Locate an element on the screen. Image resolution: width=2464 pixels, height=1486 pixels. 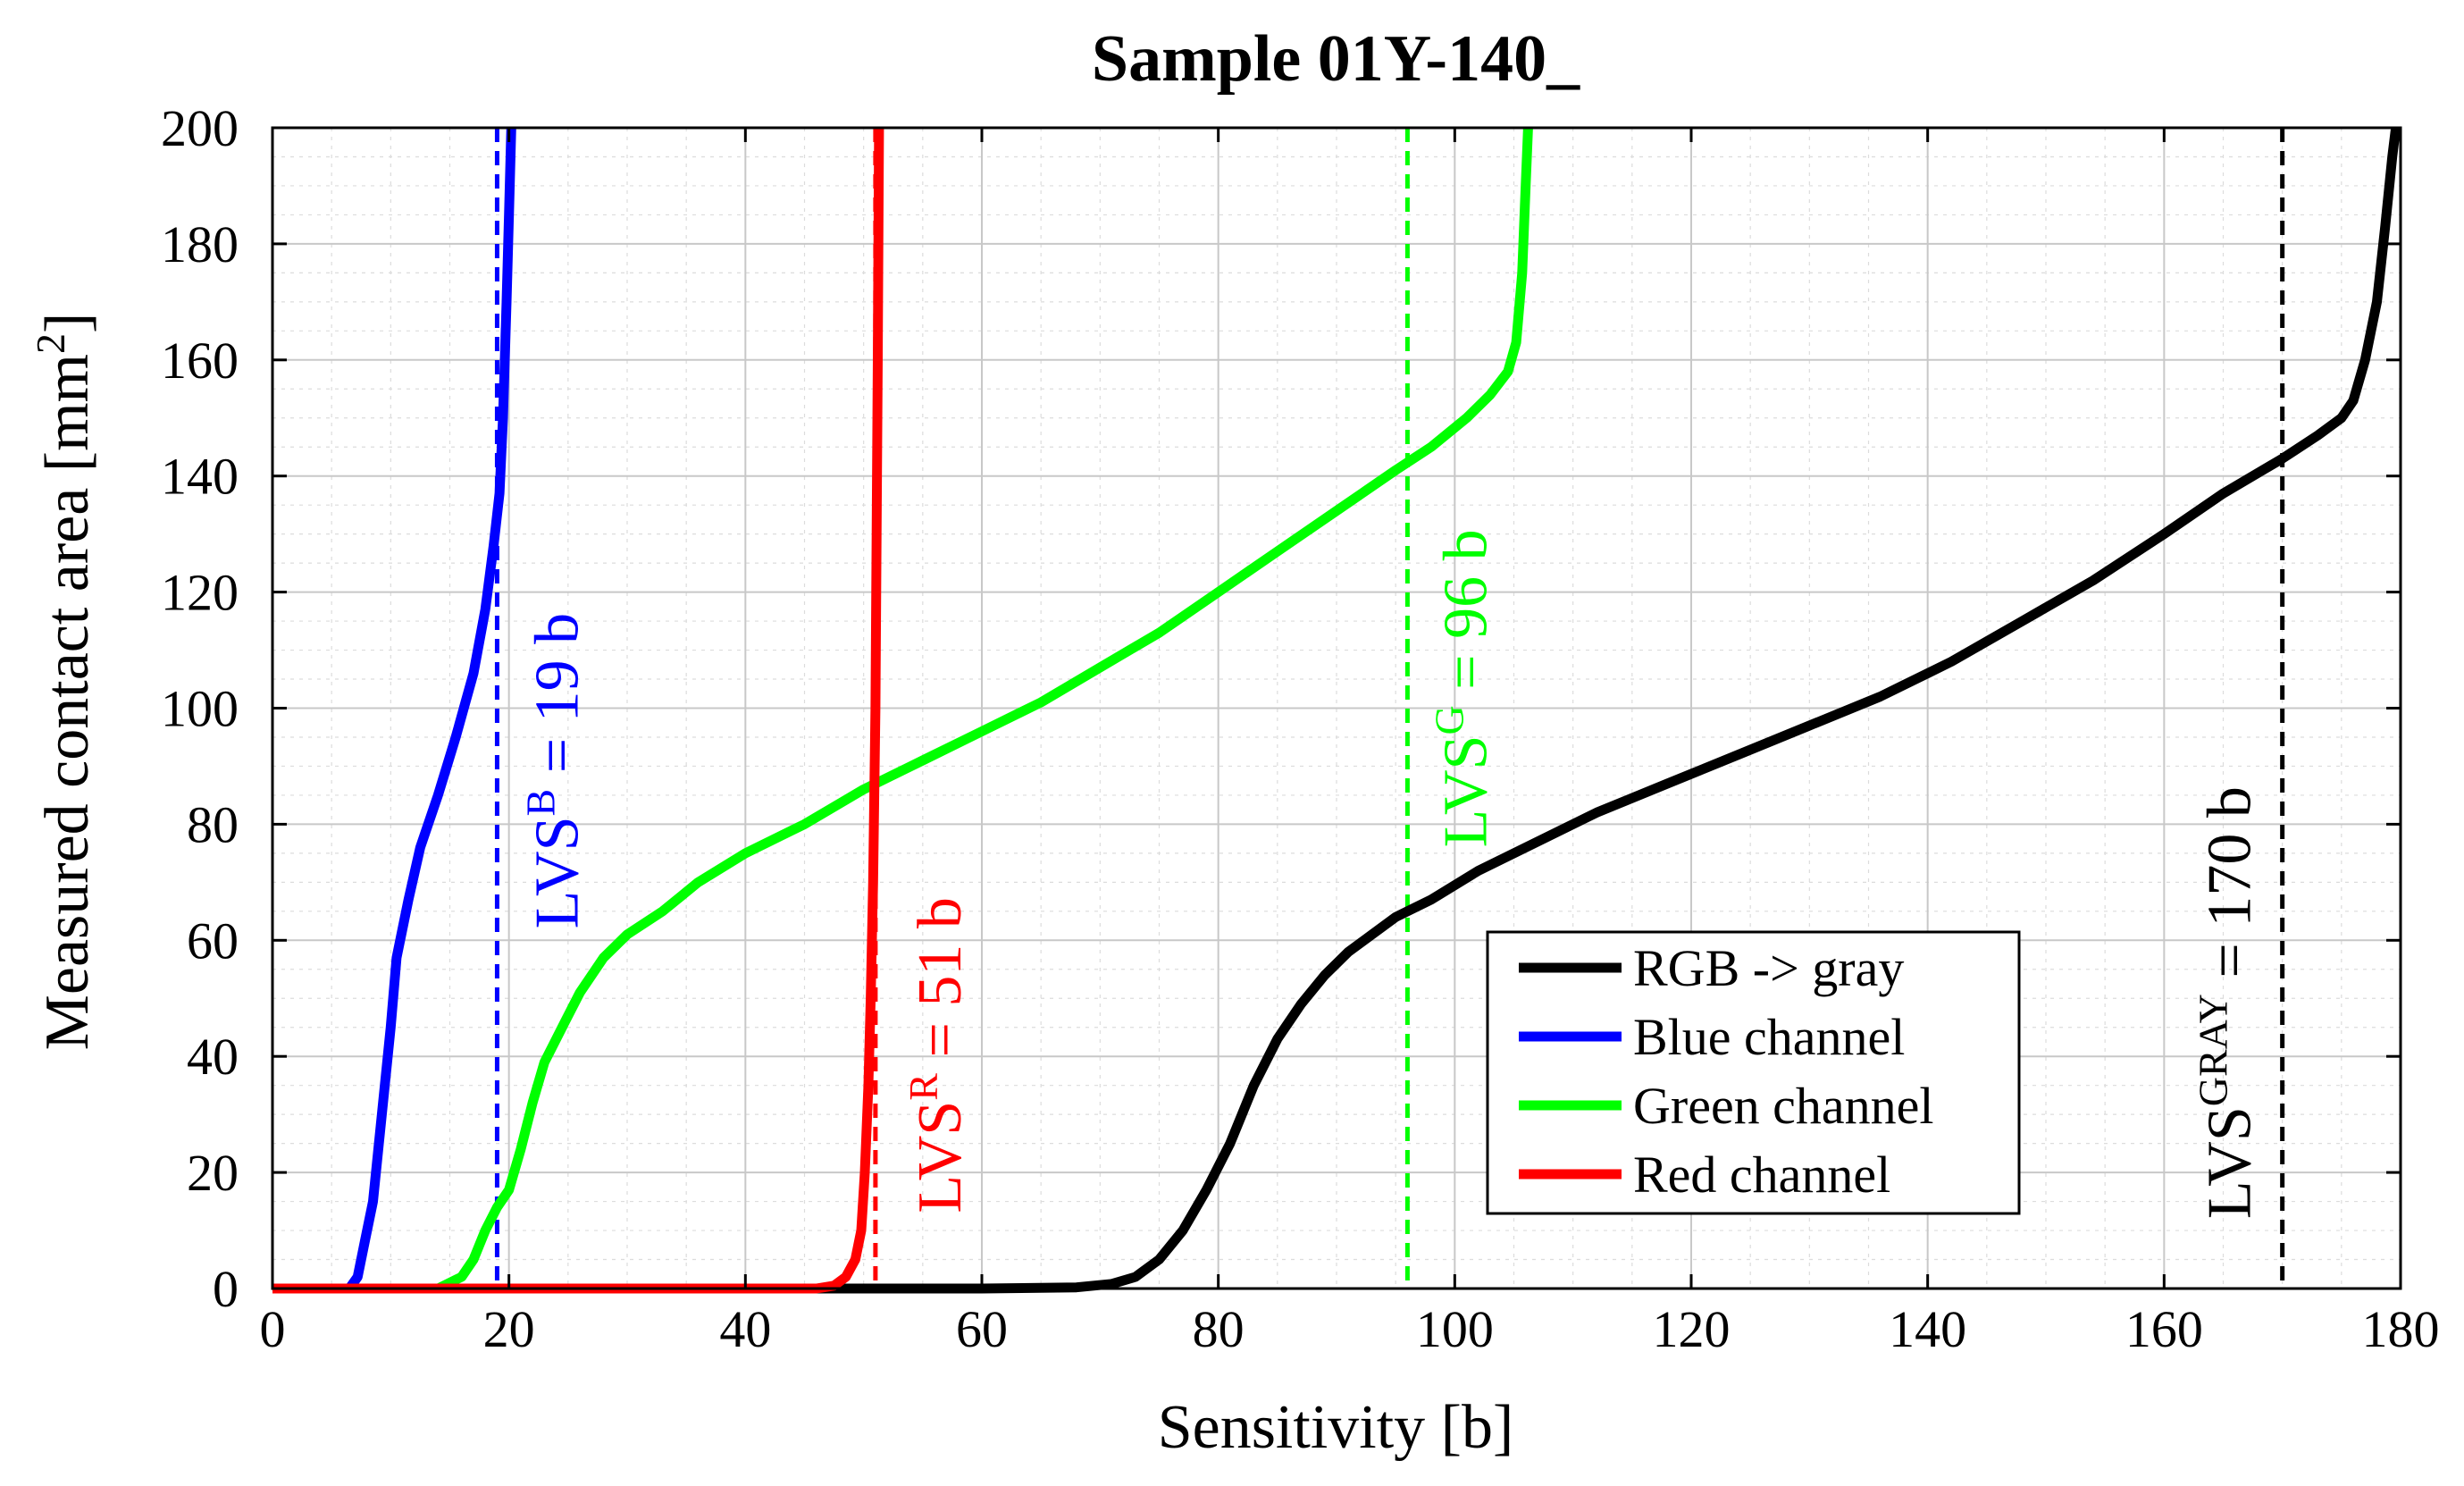
x-tick-label: 180 is located at coordinates (2401, 1329).